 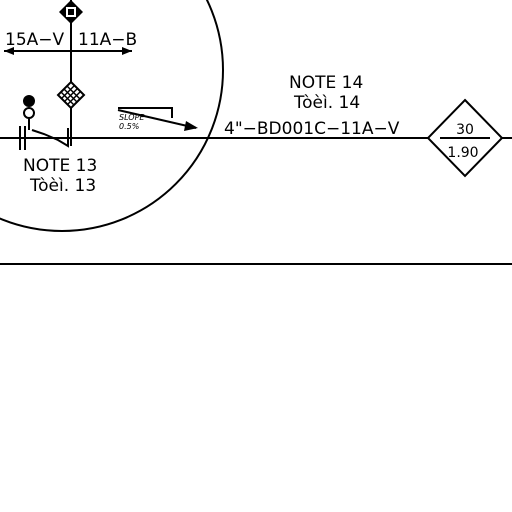 I want to click on drain-connection-icon, so click(x=51, y=133).